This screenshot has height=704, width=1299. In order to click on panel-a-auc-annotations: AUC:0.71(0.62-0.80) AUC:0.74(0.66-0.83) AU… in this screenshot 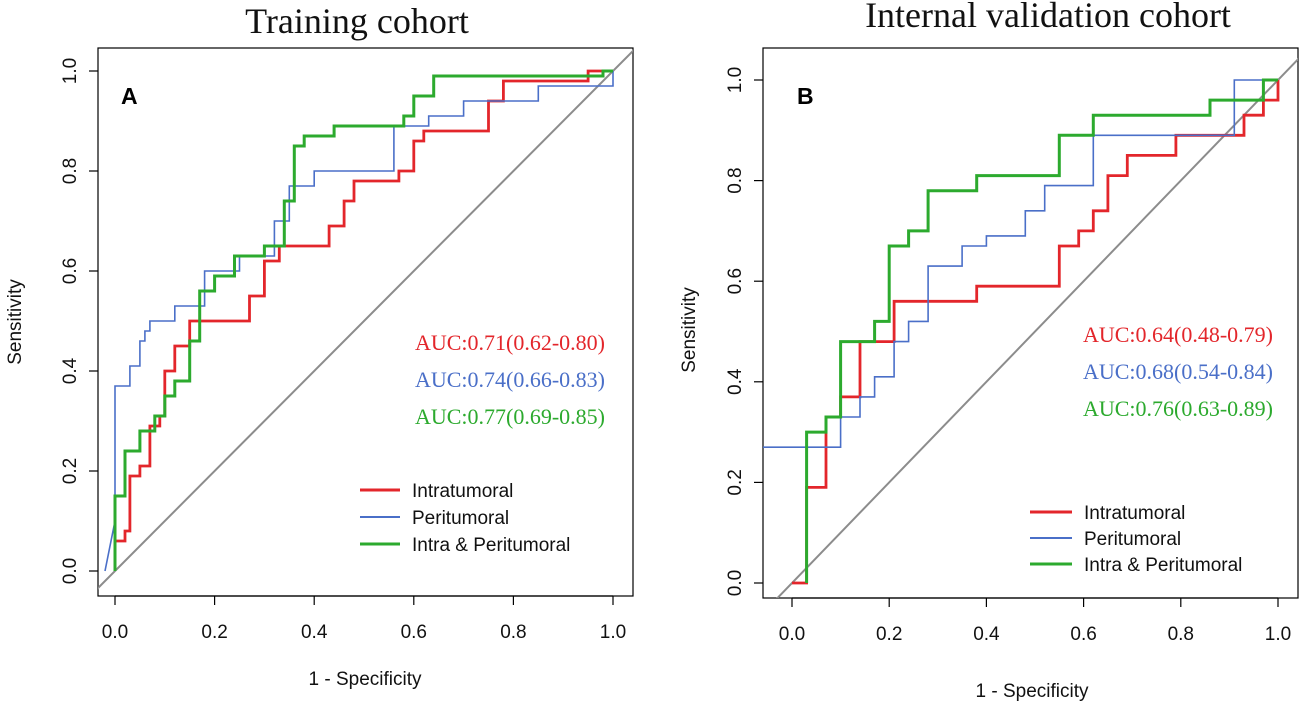, I will do `click(510, 379)`.